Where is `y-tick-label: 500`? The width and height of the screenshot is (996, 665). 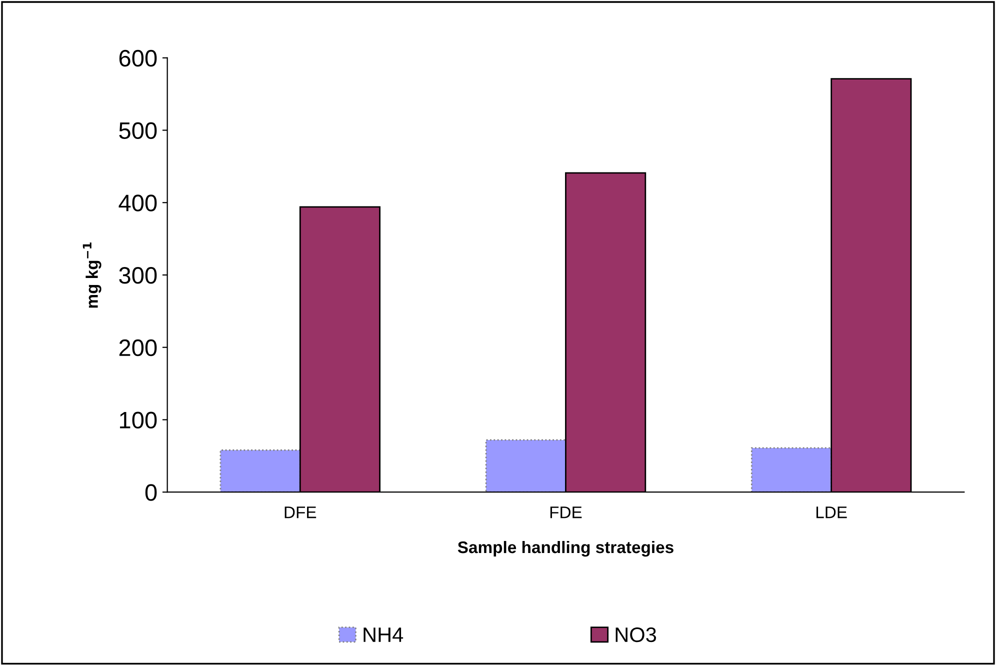 y-tick-label: 500 is located at coordinates (138, 131).